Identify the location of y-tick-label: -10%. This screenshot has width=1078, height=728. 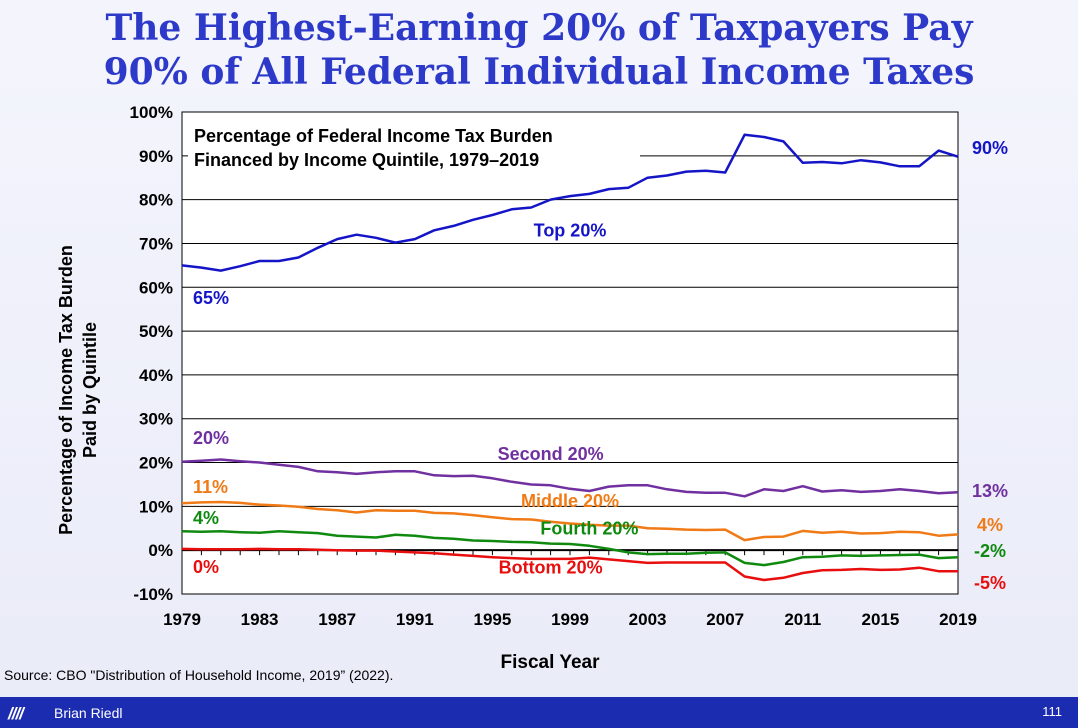
(153, 594).